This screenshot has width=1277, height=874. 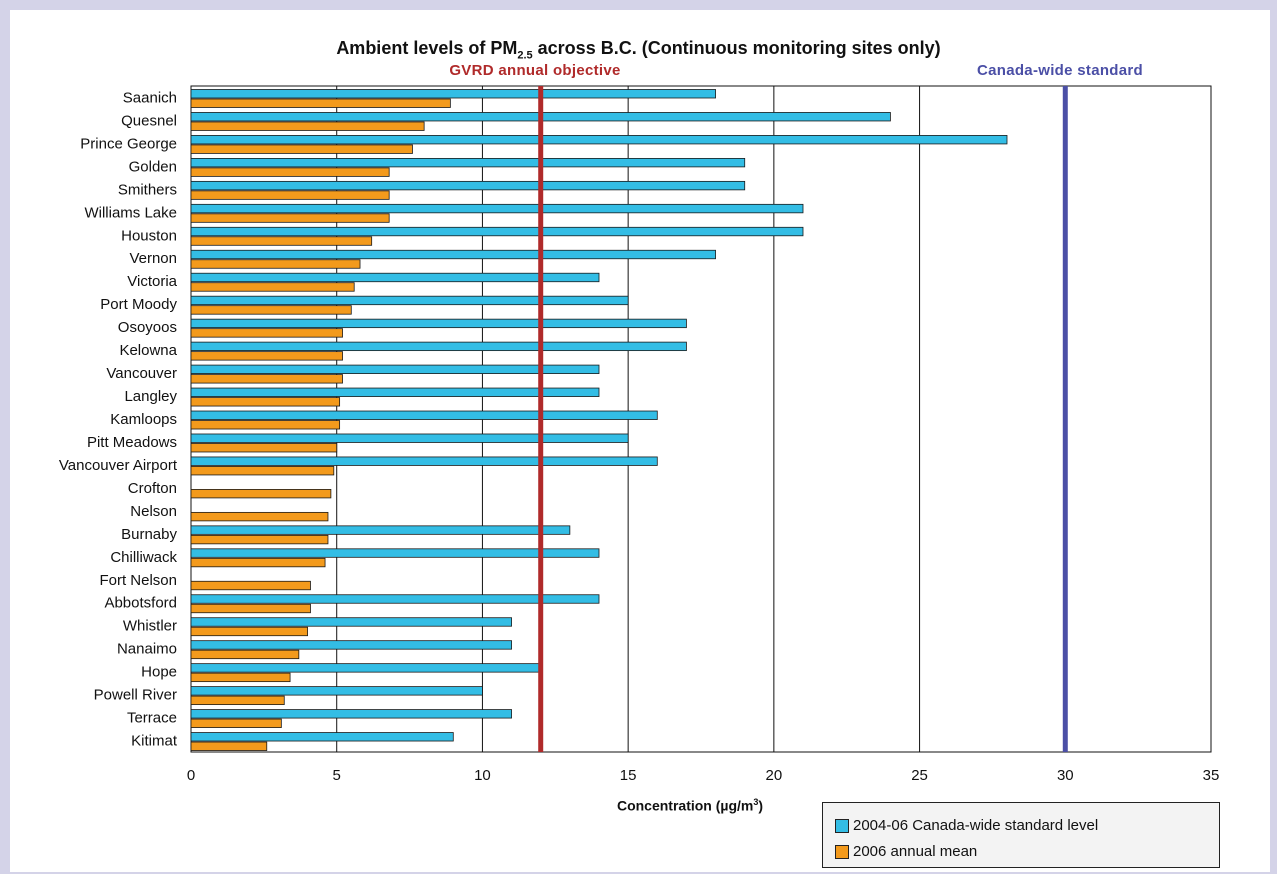 I want to click on x-tick-label-7: 35, so click(x=1211, y=775).